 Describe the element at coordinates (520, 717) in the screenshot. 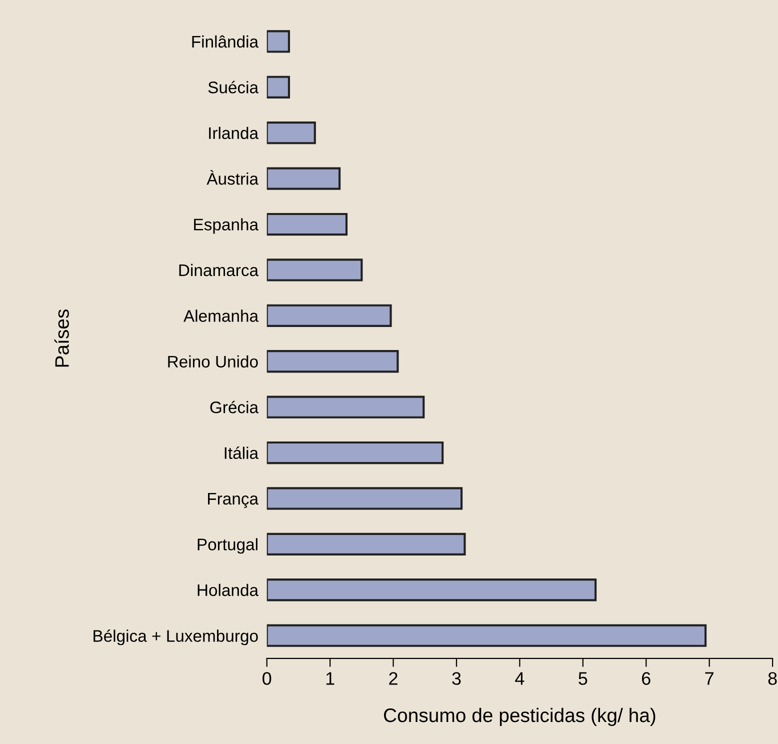

I see `x-axis-title: Consumo de pesticidas (kg/ ha)` at that location.